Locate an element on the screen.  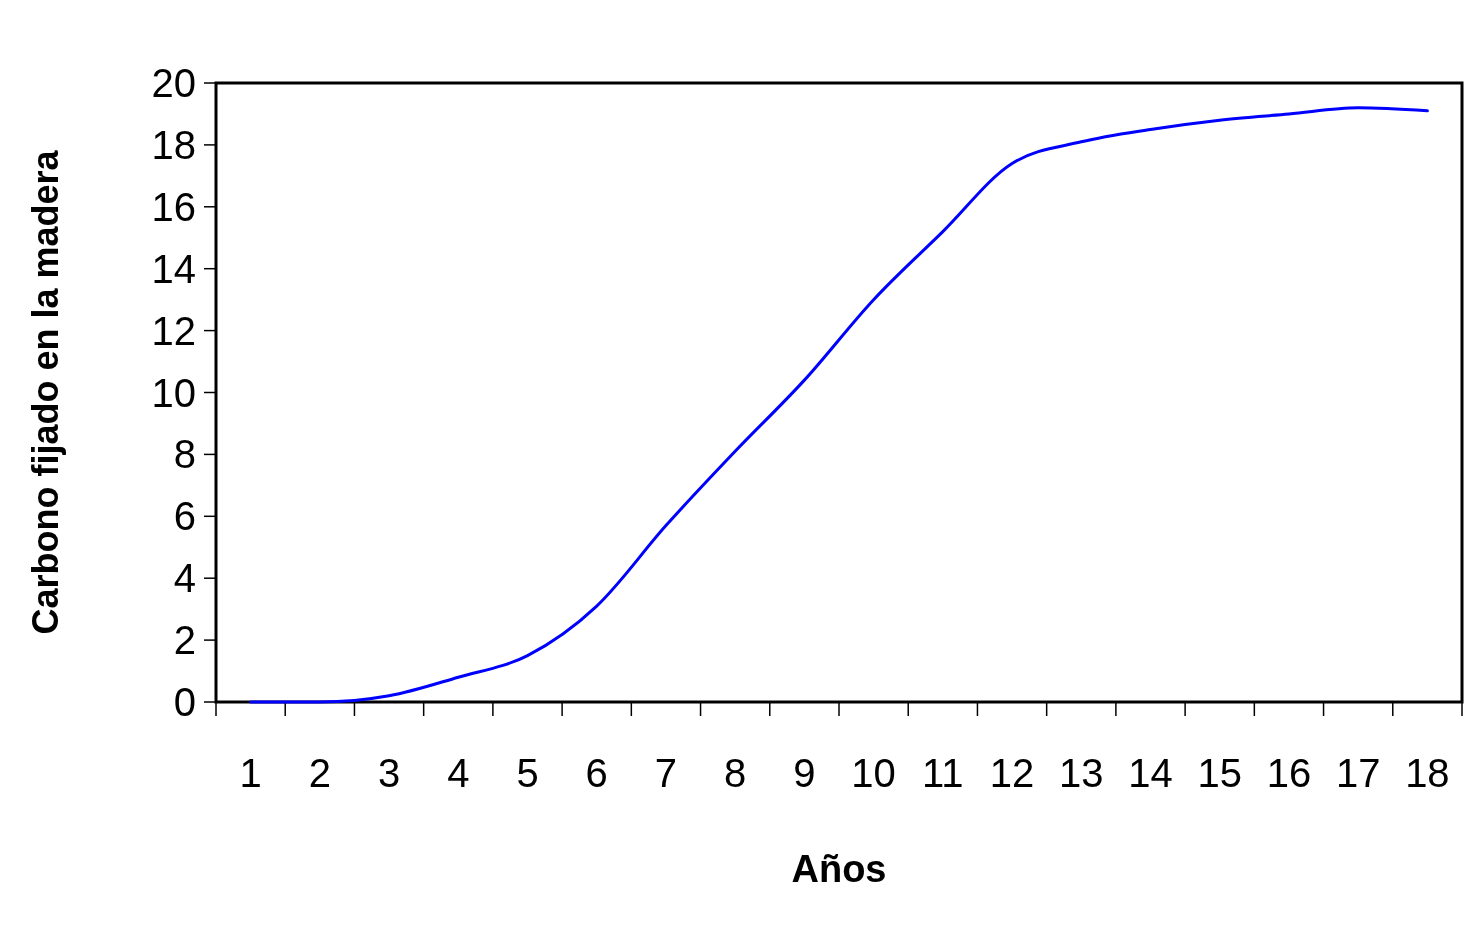
x-tick-label: 8 is located at coordinates (735, 773).